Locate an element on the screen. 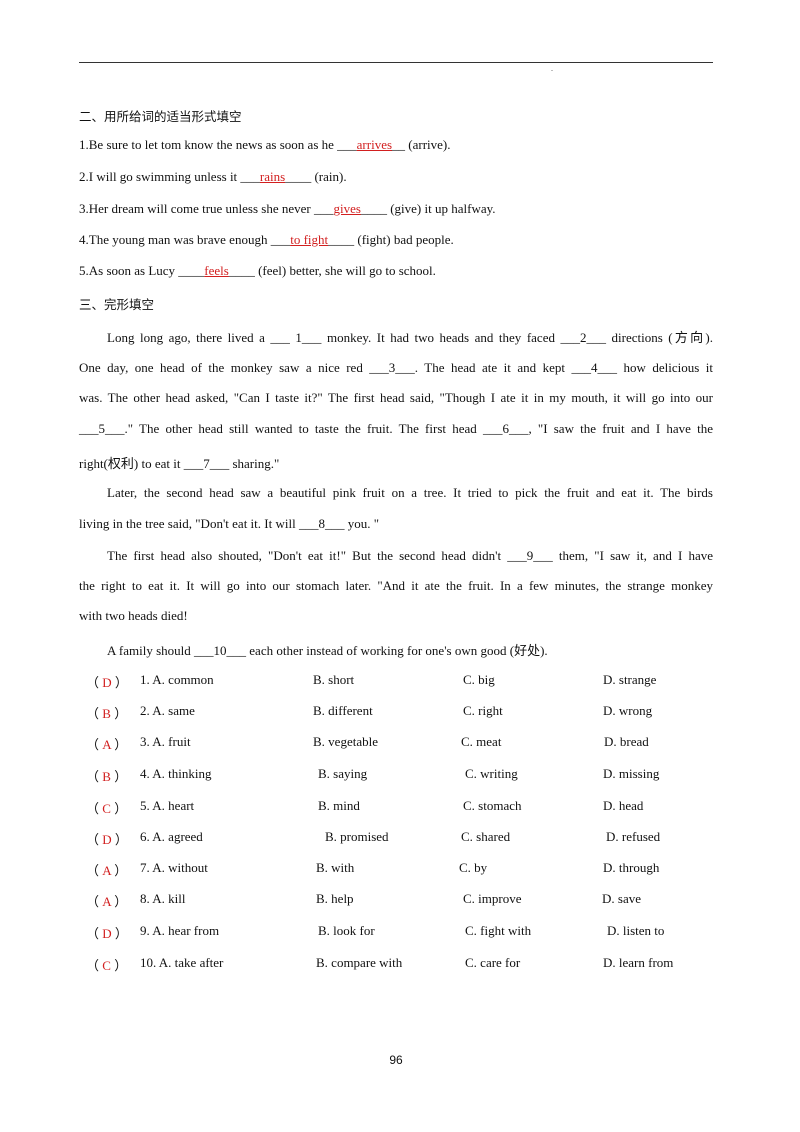 Image resolution: width=800 pixels, height=1132 pixels. fill-item-text: 2.I will go swimming unless it ___ is located at coordinates (169, 176).